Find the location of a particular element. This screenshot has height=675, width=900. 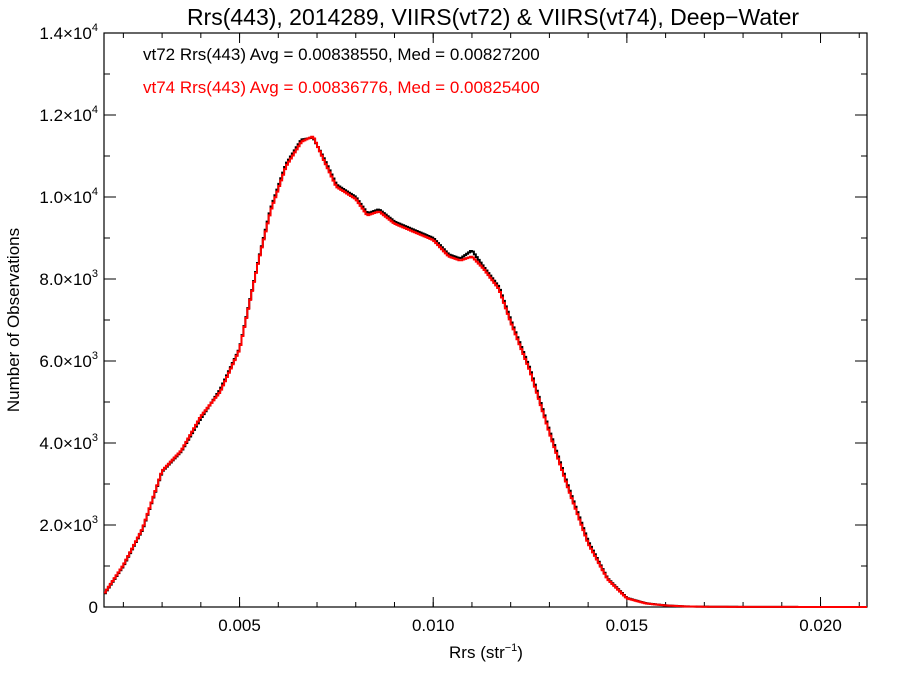

y-tick-label: 1.2×10⁴ is located at coordinates (68, 114).